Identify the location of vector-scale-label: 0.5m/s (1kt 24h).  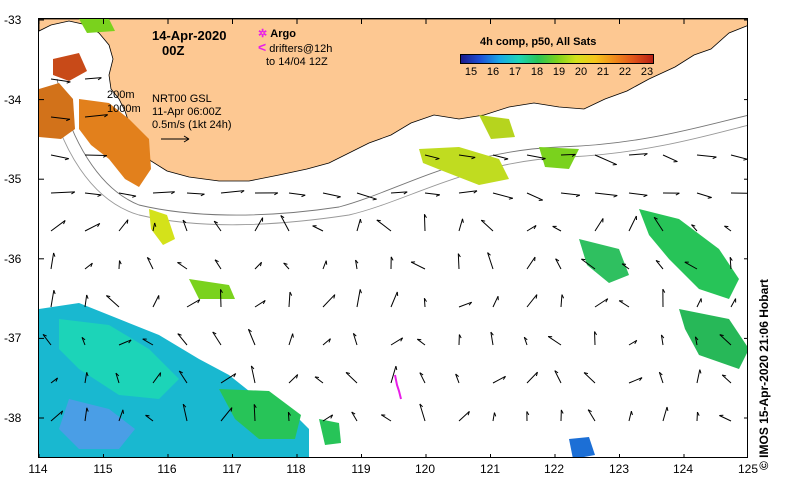
(192, 125).